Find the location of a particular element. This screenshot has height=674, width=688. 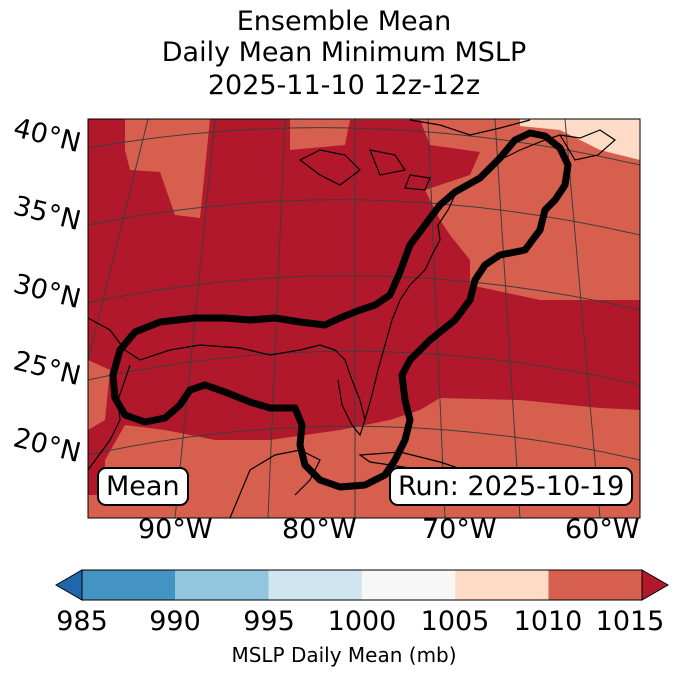

run-date-label: Run: 2025-10-19 is located at coordinates (511, 486).